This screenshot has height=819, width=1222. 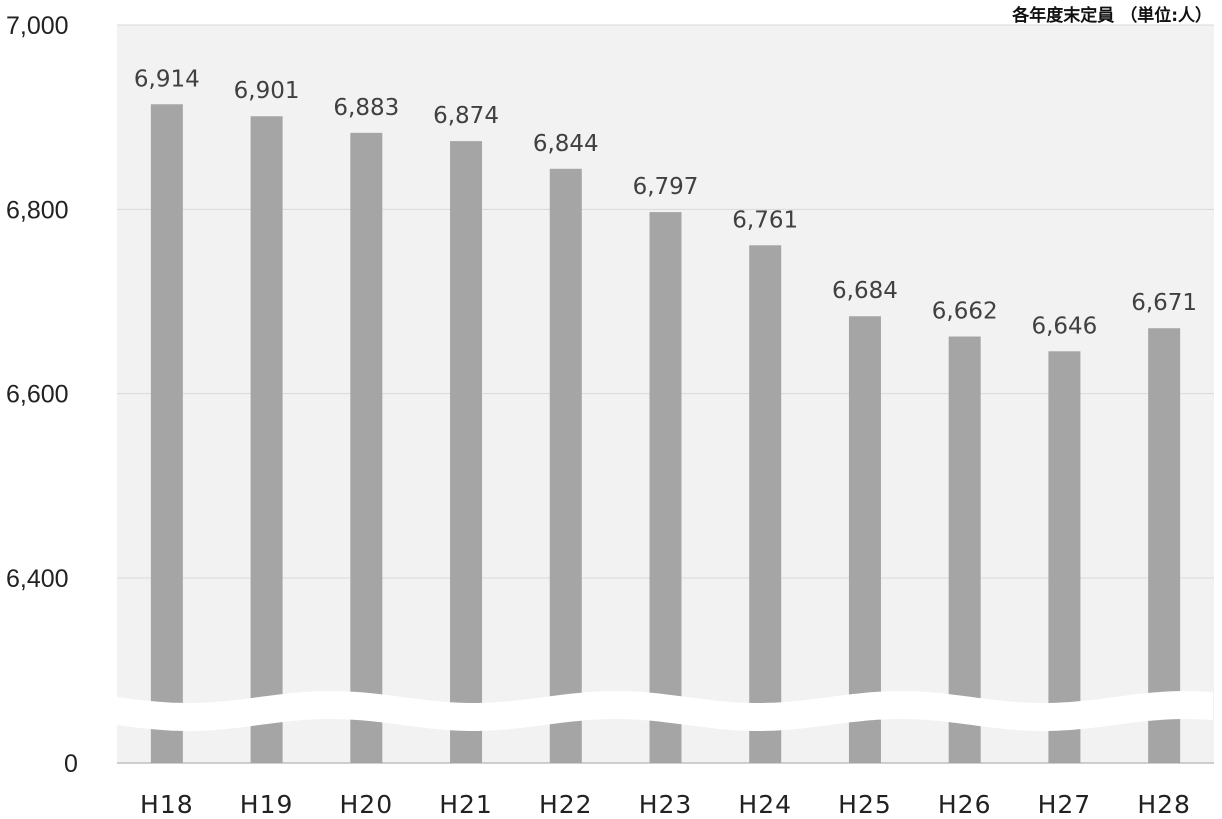 What do you see at coordinates (367, 804) in the screenshot?
I see `x-tick-label-H20: H20` at bounding box center [367, 804].